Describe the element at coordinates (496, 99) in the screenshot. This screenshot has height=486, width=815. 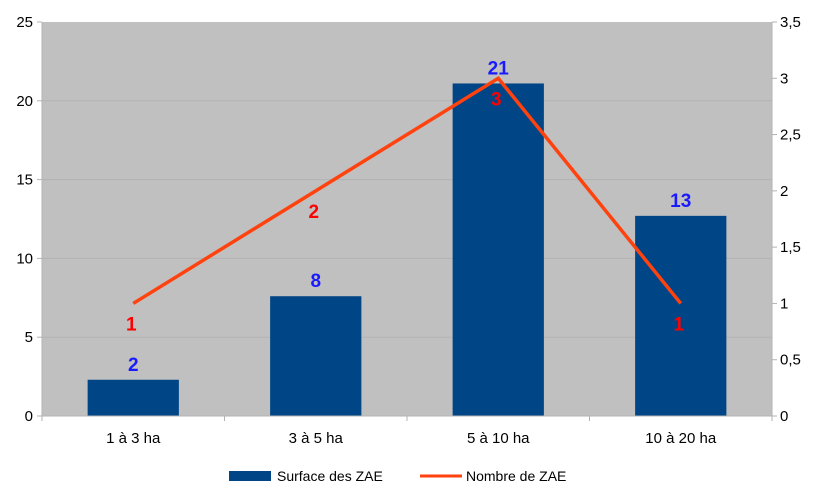
I see `line-data-label: 3` at that location.